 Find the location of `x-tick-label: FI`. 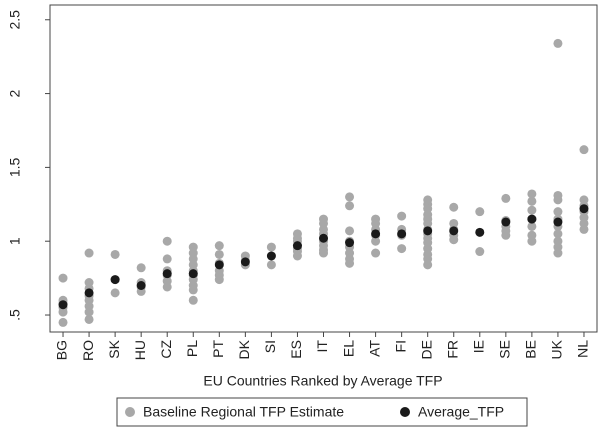

x-tick-label: FI is located at coordinates (400, 346).